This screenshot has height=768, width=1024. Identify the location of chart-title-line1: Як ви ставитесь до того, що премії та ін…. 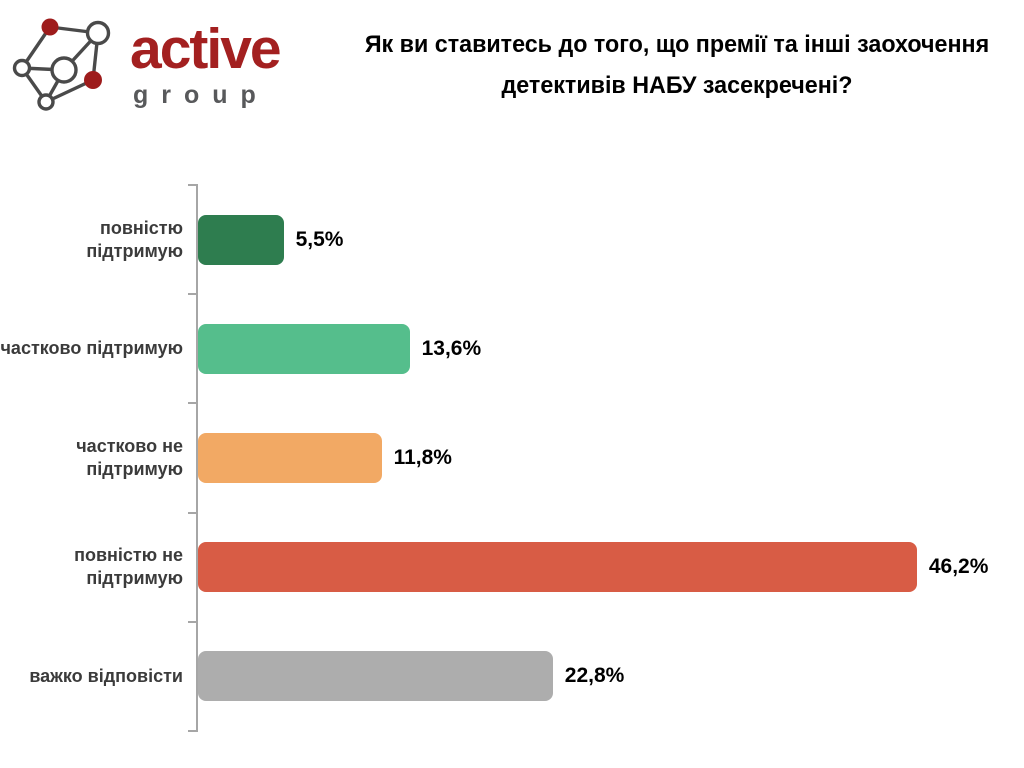
(677, 44).